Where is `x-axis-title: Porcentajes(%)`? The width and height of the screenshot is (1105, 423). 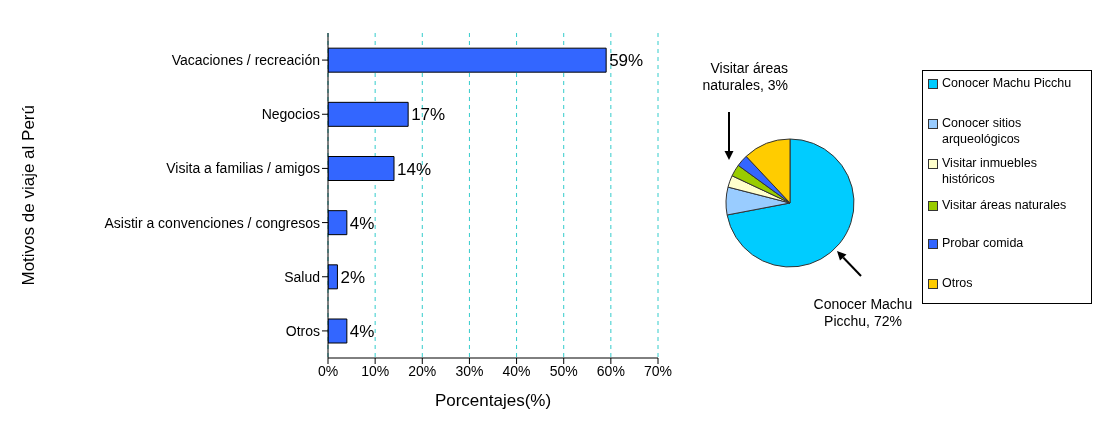 x-axis-title: Porcentajes(%) is located at coordinates (493, 400).